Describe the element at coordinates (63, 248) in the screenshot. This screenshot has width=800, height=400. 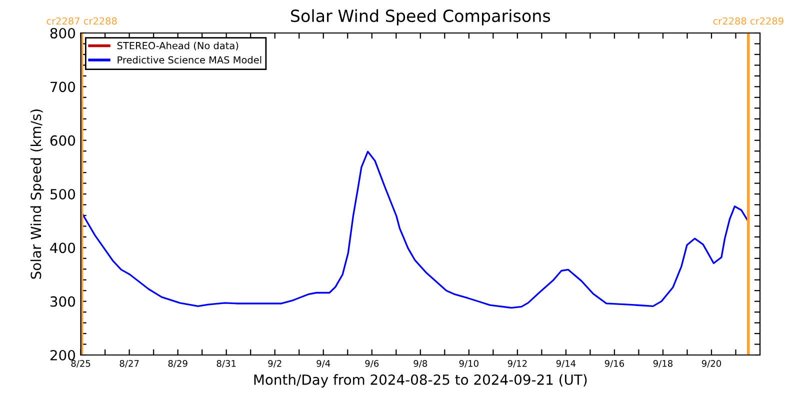
I see `y-tick-label: 400` at that location.